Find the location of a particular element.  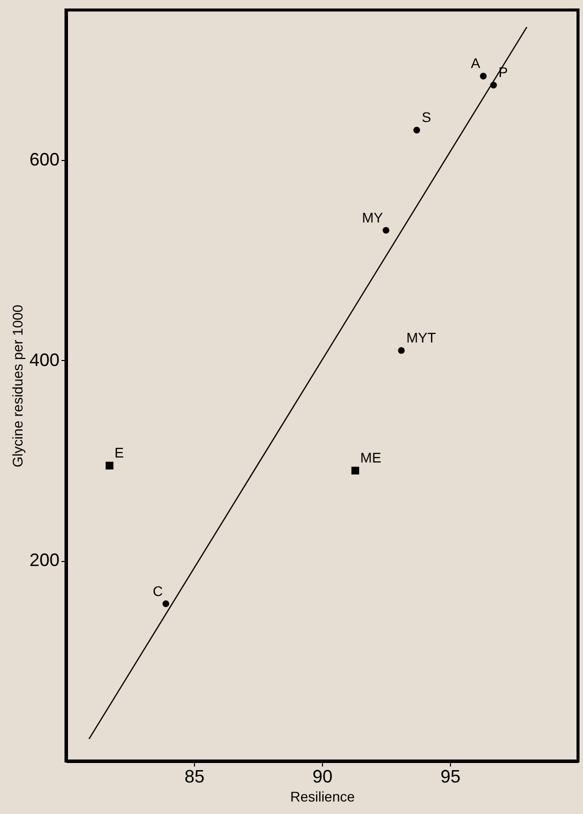

x-tick-label: 90 is located at coordinates (322, 776).